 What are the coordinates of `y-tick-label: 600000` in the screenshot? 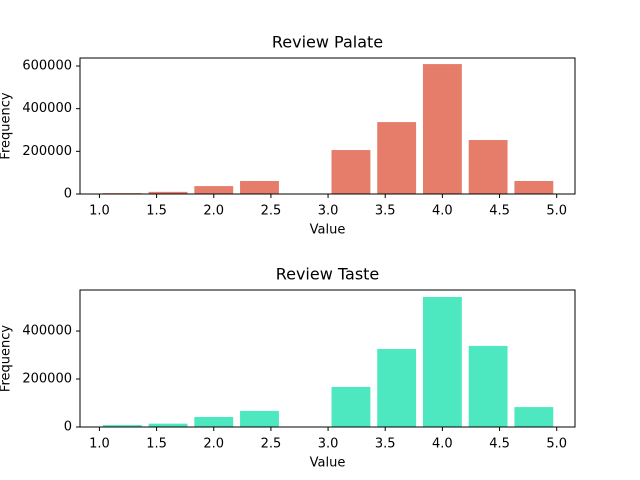 It's located at (47, 66).